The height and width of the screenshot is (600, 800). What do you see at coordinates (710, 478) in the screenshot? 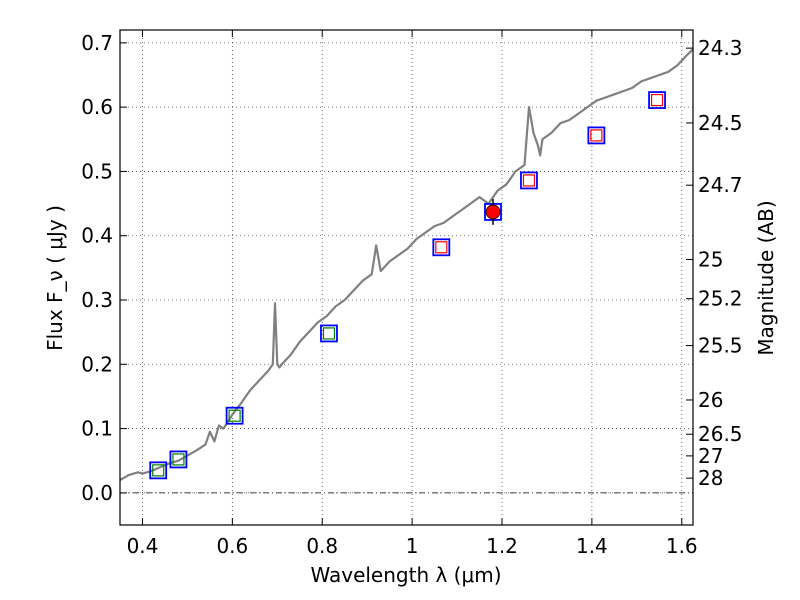
I see `mag-tick-label: 28` at bounding box center [710, 478].